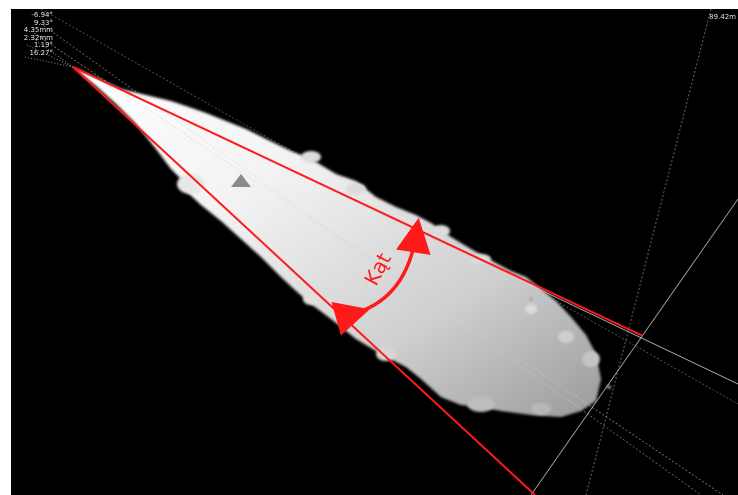 This screenshot has height=495, width=738. What do you see at coordinates (722, 17) in the screenshot?
I see `distance-readout: 89.42m` at bounding box center [722, 17].